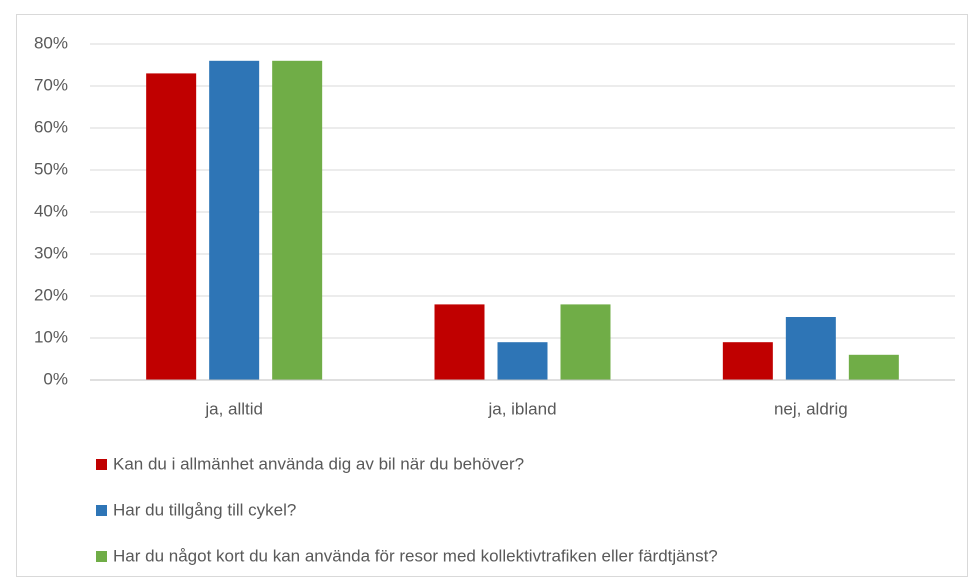 The image size is (969, 578). Describe the element at coordinates (521, 408) in the screenshot. I see `x-tick-label: ja, ibland` at that location.